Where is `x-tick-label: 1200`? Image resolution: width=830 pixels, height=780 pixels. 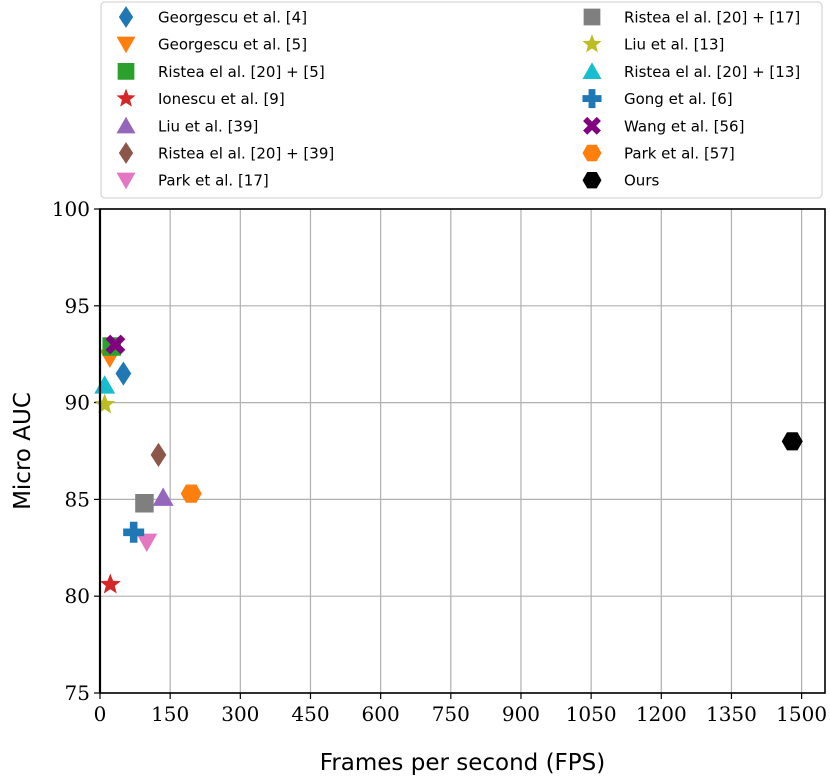
x-tick-label: 1200 is located at coordinates (661, 714).